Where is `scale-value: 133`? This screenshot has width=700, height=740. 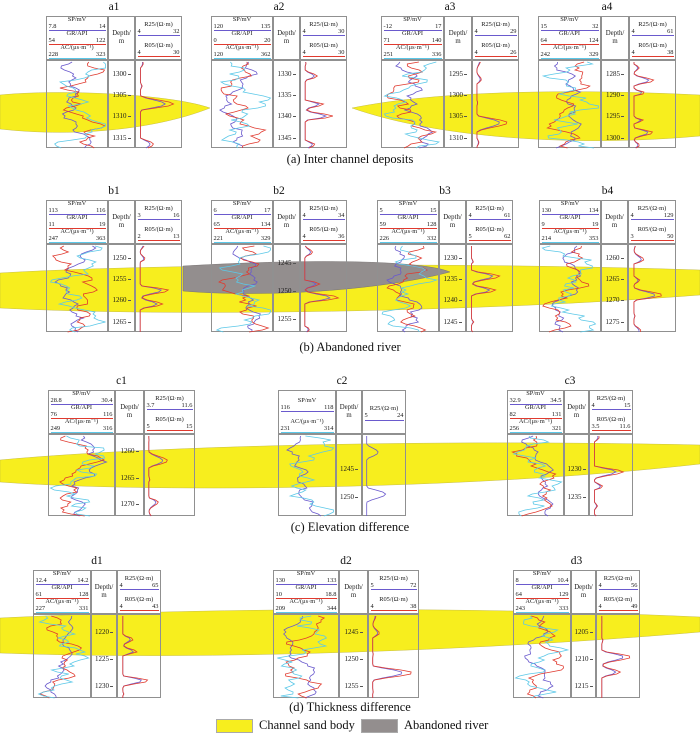 scale-value: 133 is located at coordinates (331, 580).